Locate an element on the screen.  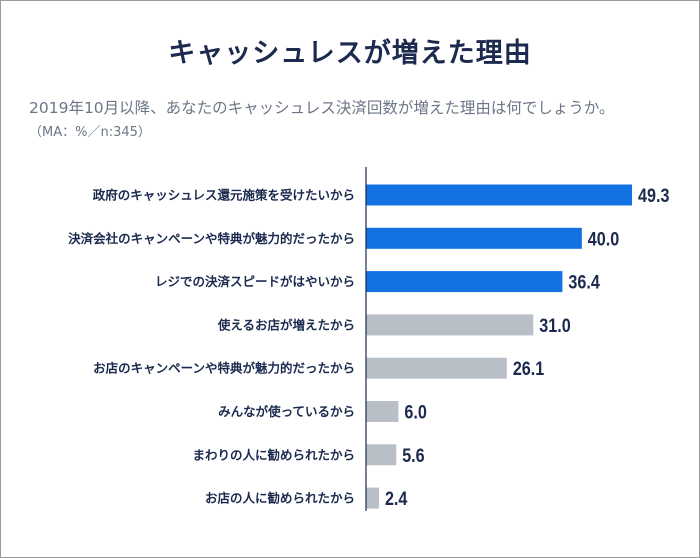
survey-question: 2019年10月以降、あなたのキャッシュレス決済回数が増えた理由は何でしょうか。 is located at coordinates (322, 108).